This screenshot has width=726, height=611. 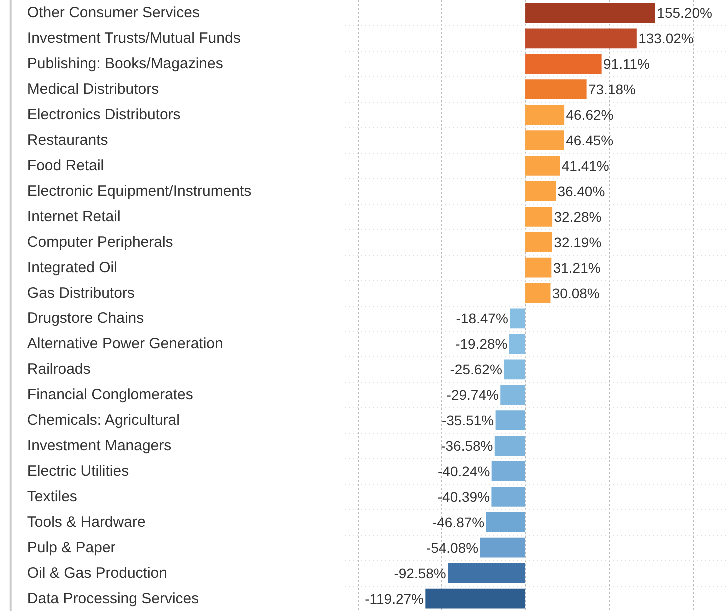 What do you see at coordinates (72, 267) in the screenshot?
I see `y-tick-label: Integrated Oil` at bounding box center [72, 267].